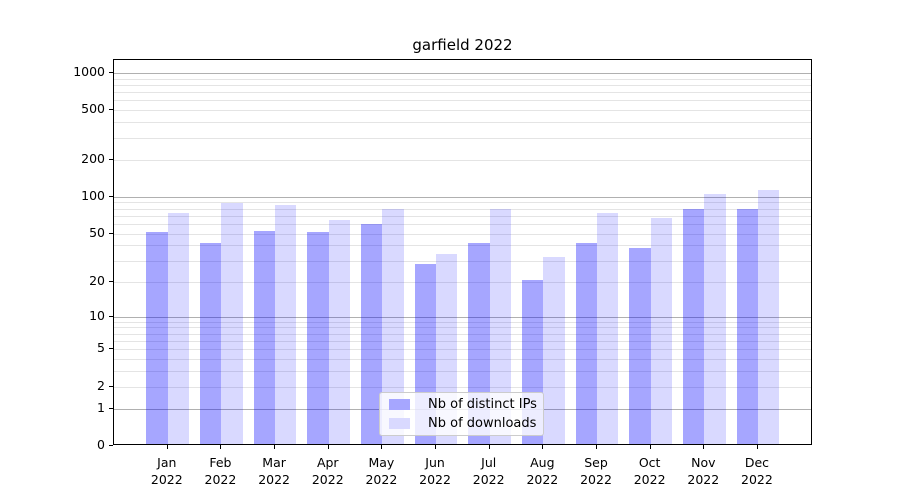 The height and width of the screenshot is (500, 900). What do you see at coordinates (596, 471) in the screenshot?
I see `x-tick-label: Sep 2022` at bounding box center [596, 471].